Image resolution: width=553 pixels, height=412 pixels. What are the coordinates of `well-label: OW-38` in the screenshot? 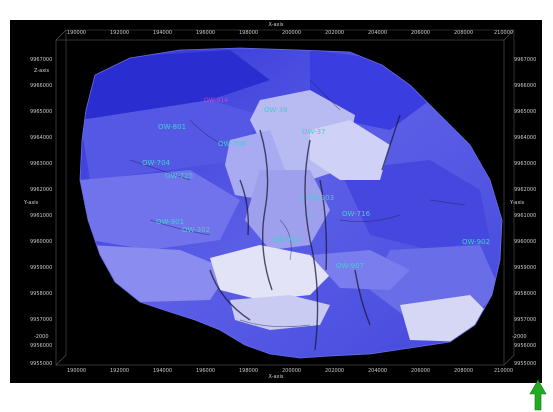 It's located at (276, 110).